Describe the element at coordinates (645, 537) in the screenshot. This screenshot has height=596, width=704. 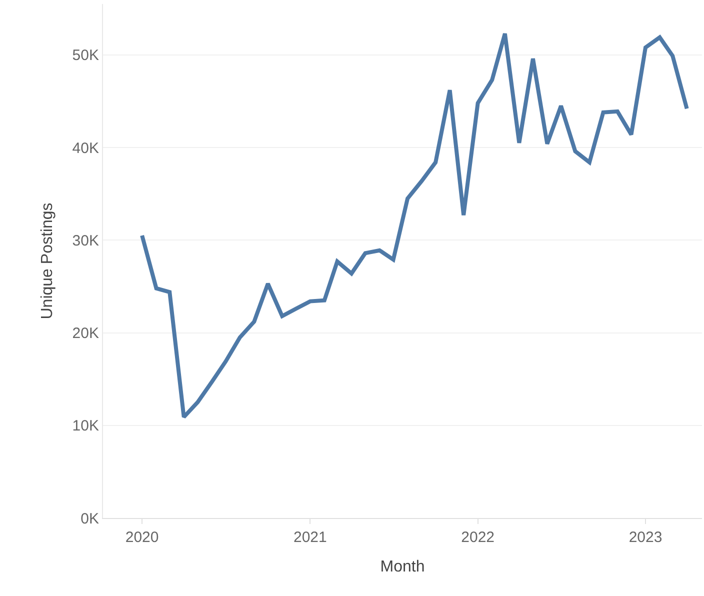
I see `x-tick-label: 2023` at that location.